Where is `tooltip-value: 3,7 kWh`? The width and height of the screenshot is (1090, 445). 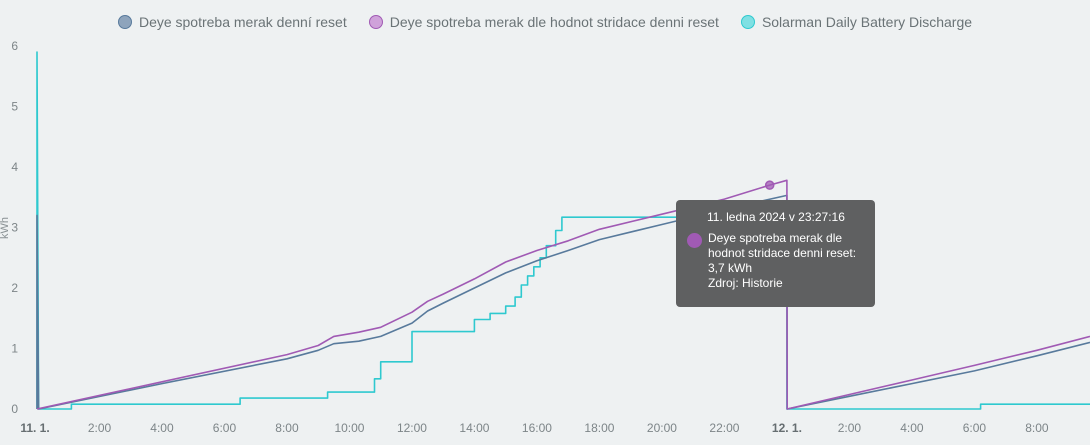 tooltip-value: 3,7 kWh is located at coordinates (730, 268).